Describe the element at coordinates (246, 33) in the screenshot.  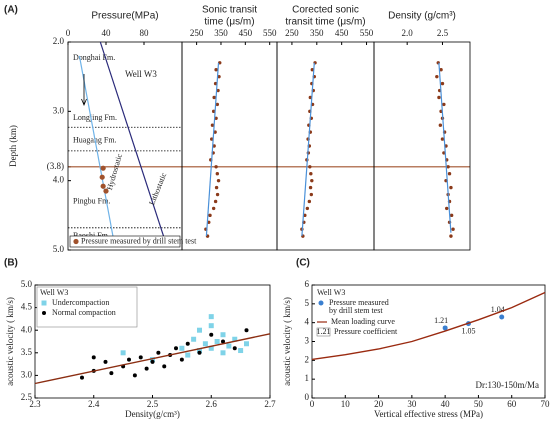
I see `x-tick-label: 450` at that location.